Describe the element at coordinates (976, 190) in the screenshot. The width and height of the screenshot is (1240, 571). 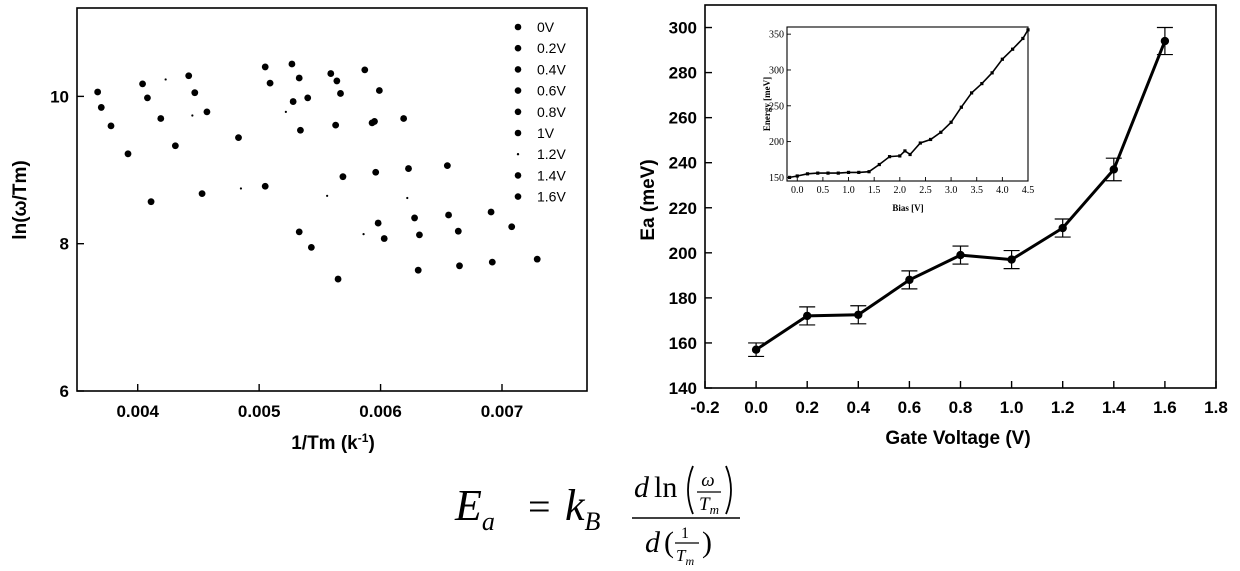
I see `inset-x-tick-label: 3.5` at that location.